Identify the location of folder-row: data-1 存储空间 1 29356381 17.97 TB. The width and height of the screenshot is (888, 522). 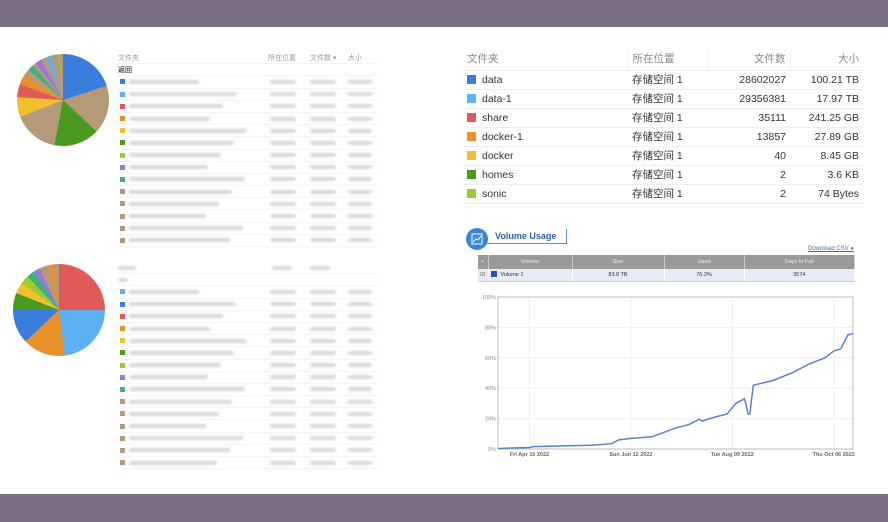
(663, 99).